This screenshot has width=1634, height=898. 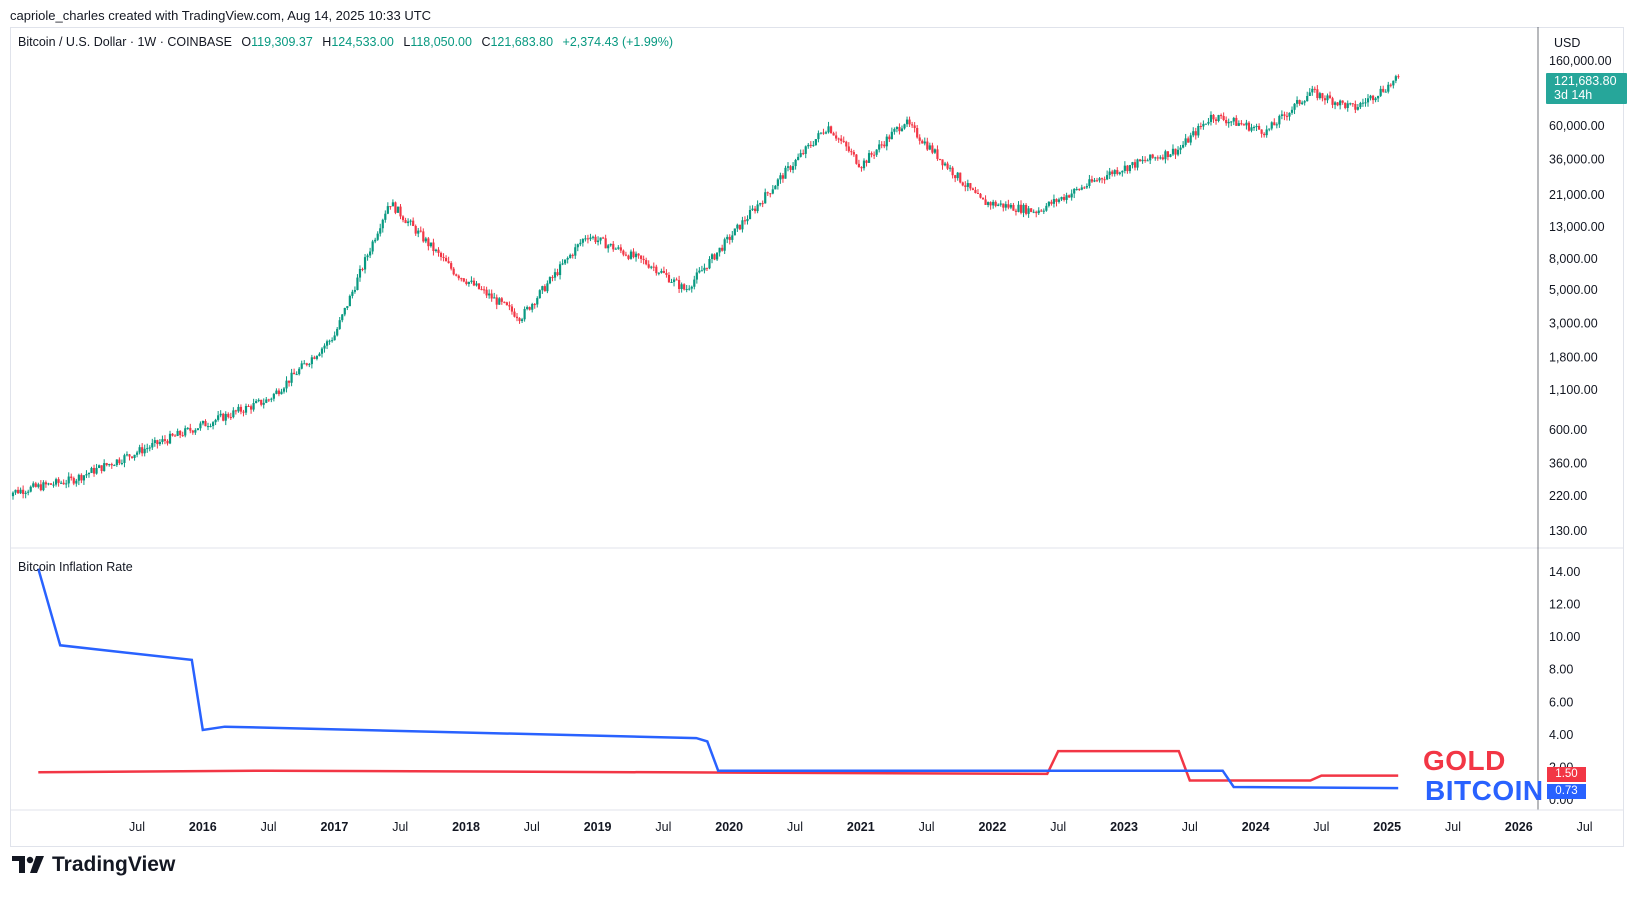 What do you see at coordinates (522, 42) in the screenshot?
I see `close-value: 121,683.80` at bounding box center [522, 42].